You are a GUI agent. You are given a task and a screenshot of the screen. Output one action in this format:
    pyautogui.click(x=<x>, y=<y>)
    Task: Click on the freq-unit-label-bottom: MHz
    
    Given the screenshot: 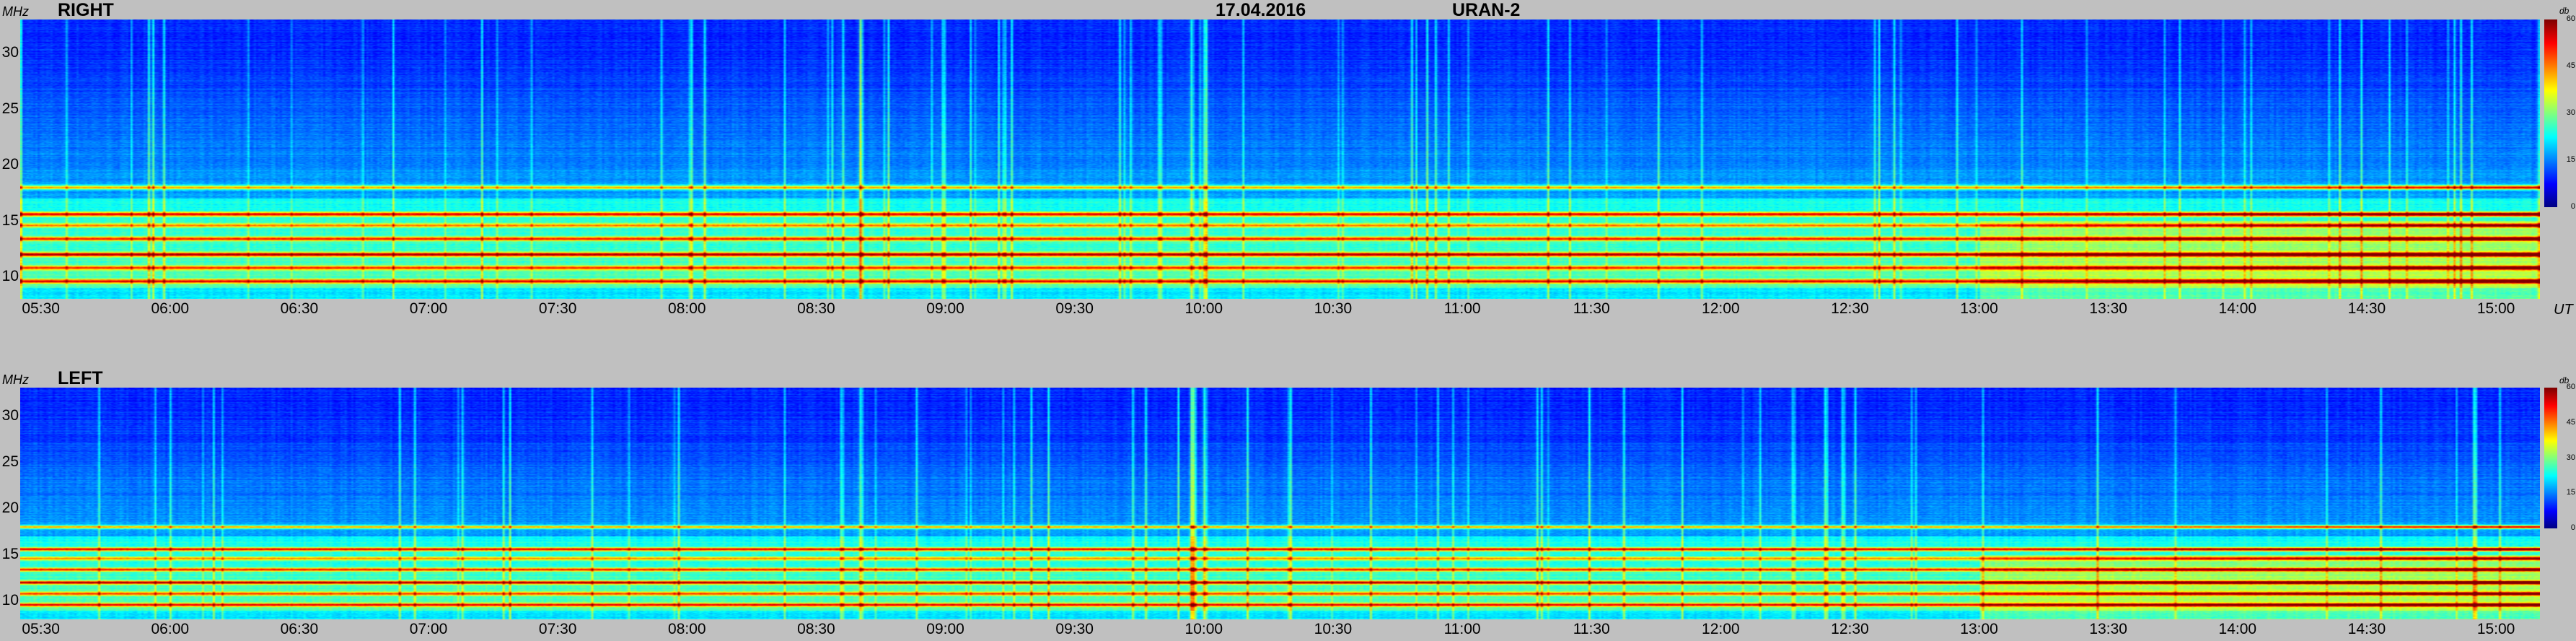 What is the action you would take?
    pyautogui.click(x=15, y=379)
    